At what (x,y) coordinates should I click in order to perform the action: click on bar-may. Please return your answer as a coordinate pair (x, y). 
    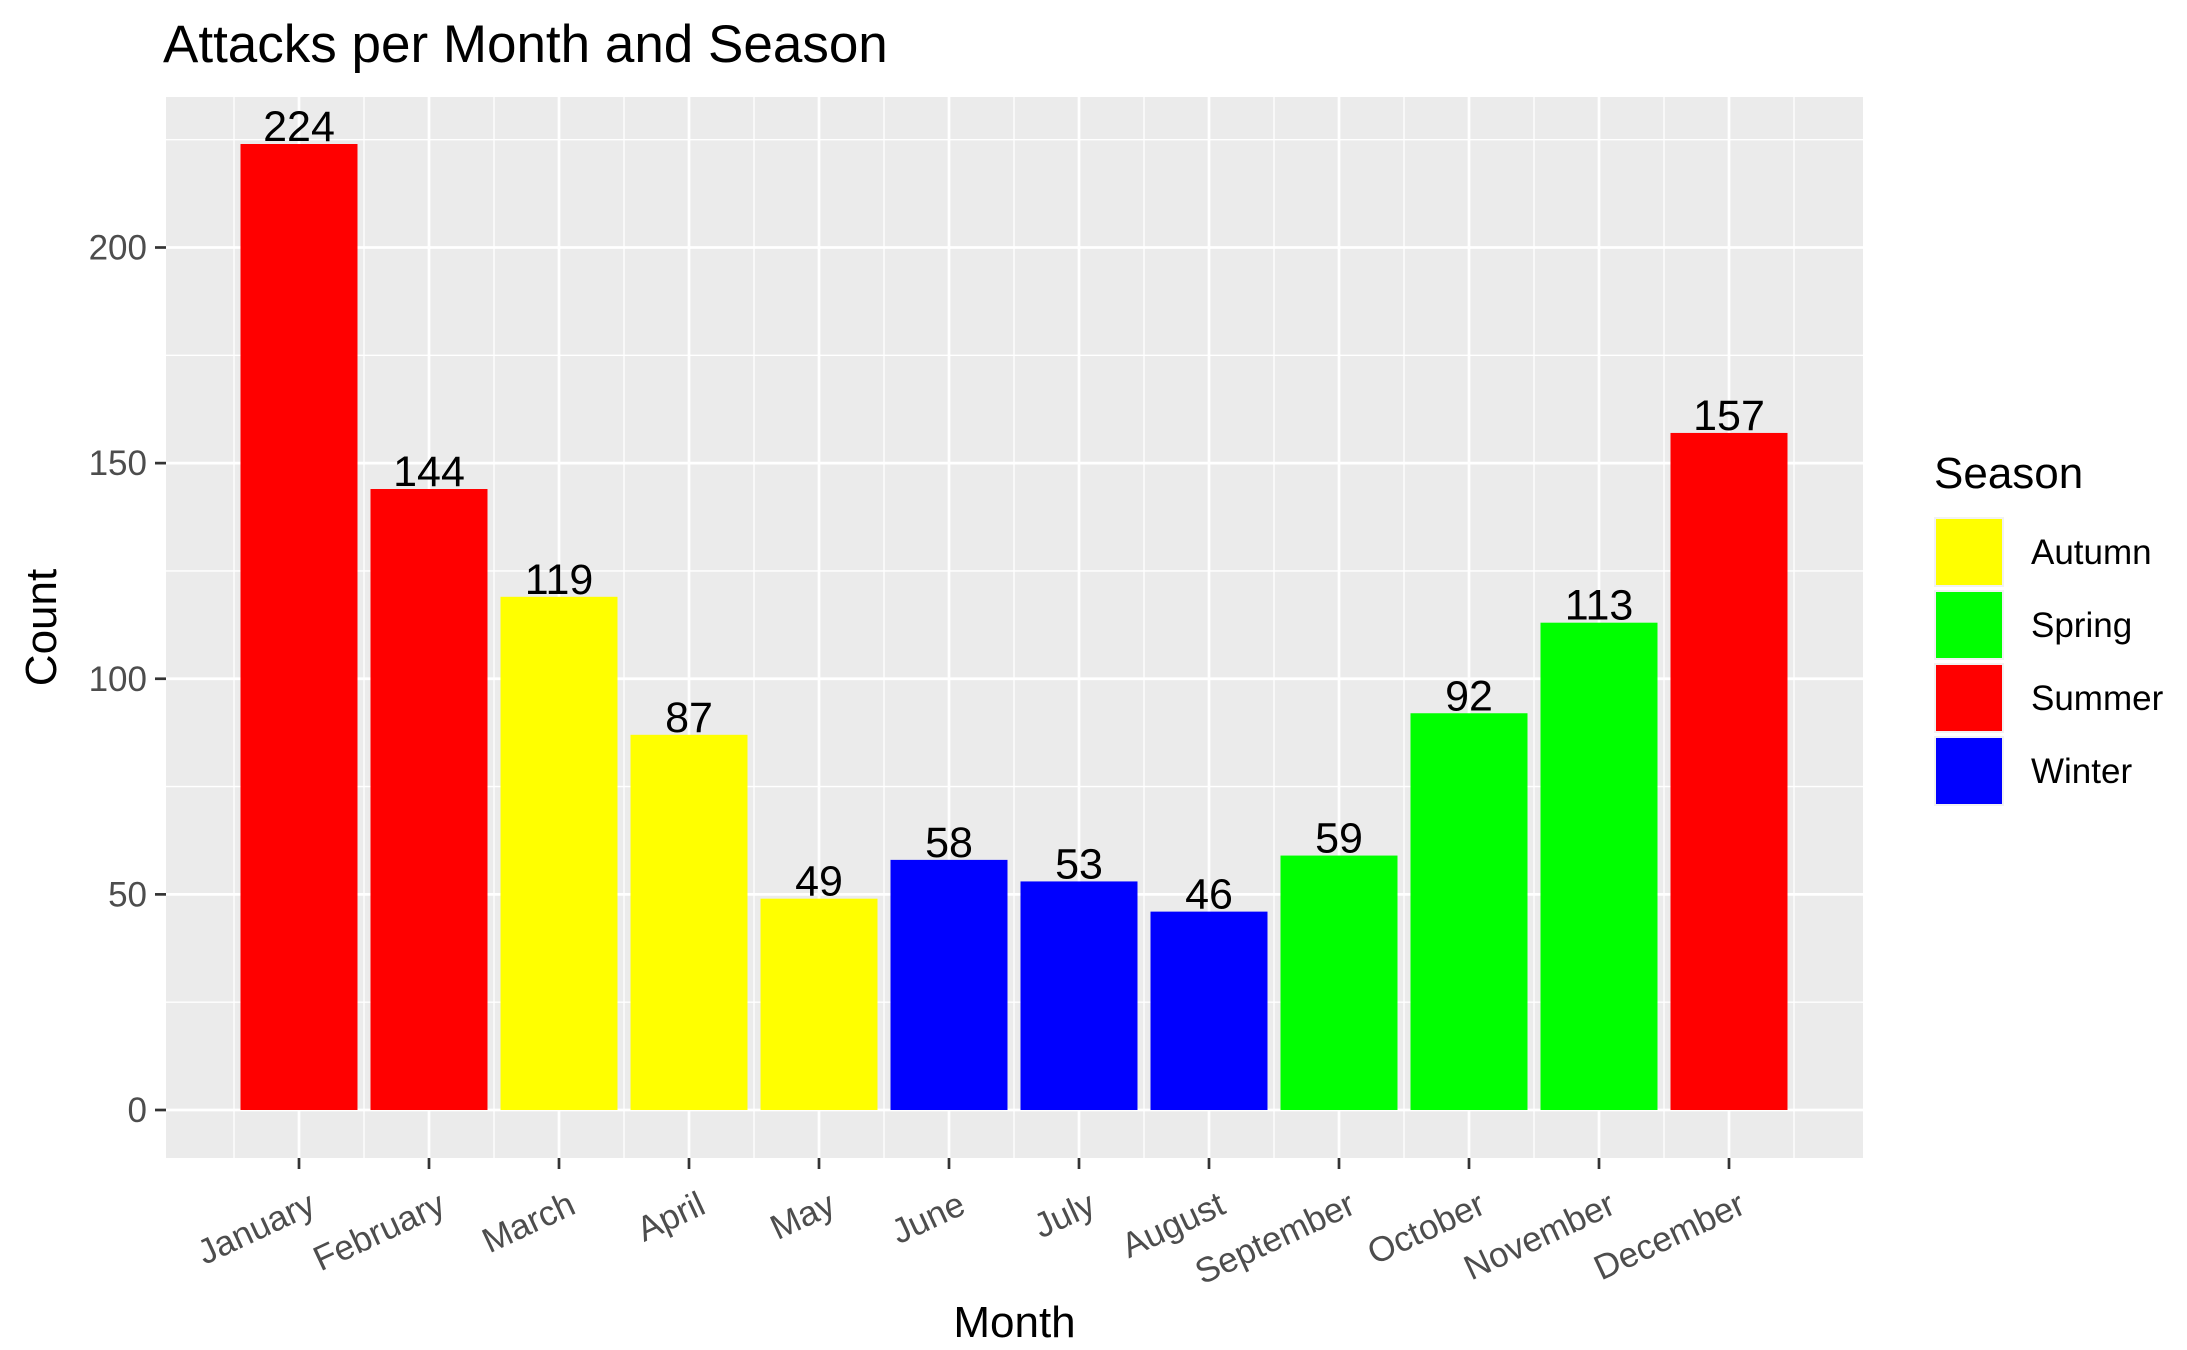
    Looking at the image, I should click on (819, 1004).